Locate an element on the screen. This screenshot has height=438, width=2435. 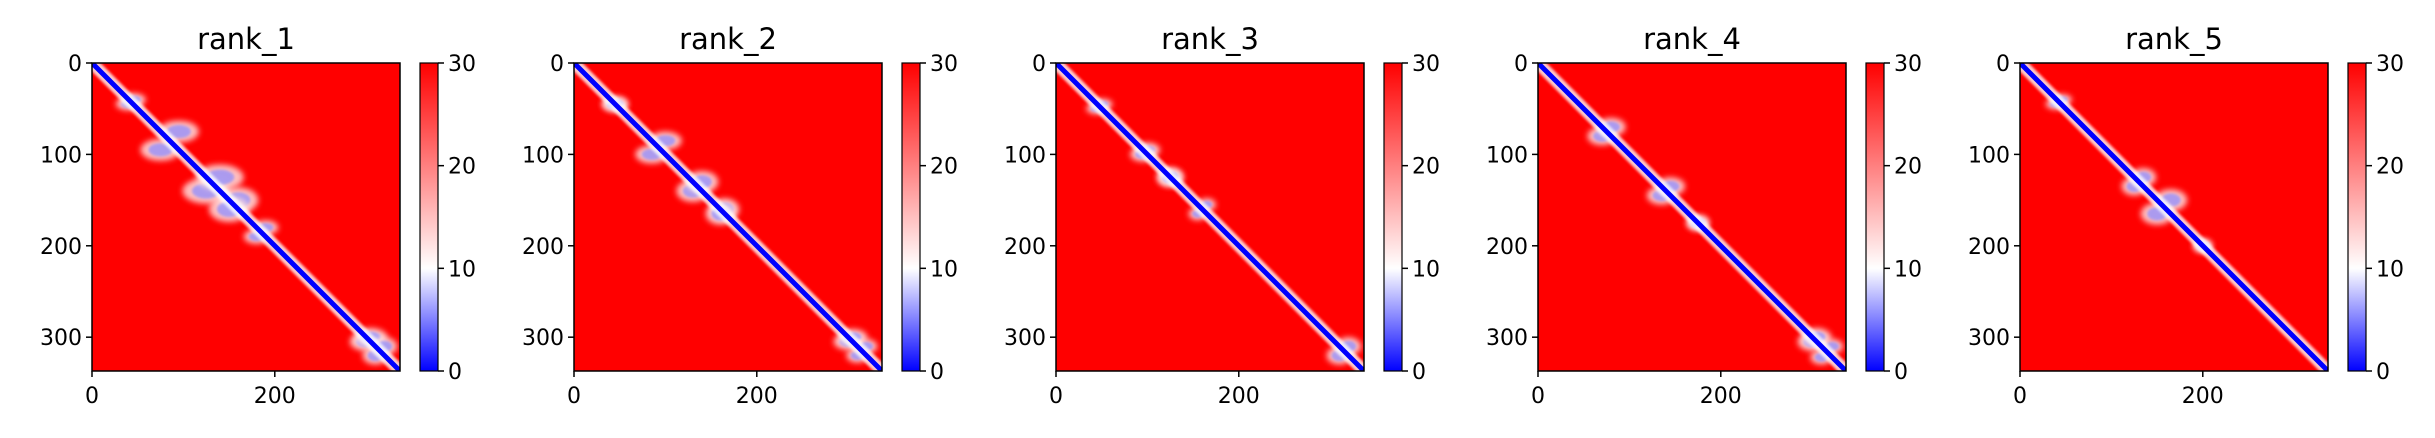
panel-title: rank_5 is located at coordinates (2174, 39).